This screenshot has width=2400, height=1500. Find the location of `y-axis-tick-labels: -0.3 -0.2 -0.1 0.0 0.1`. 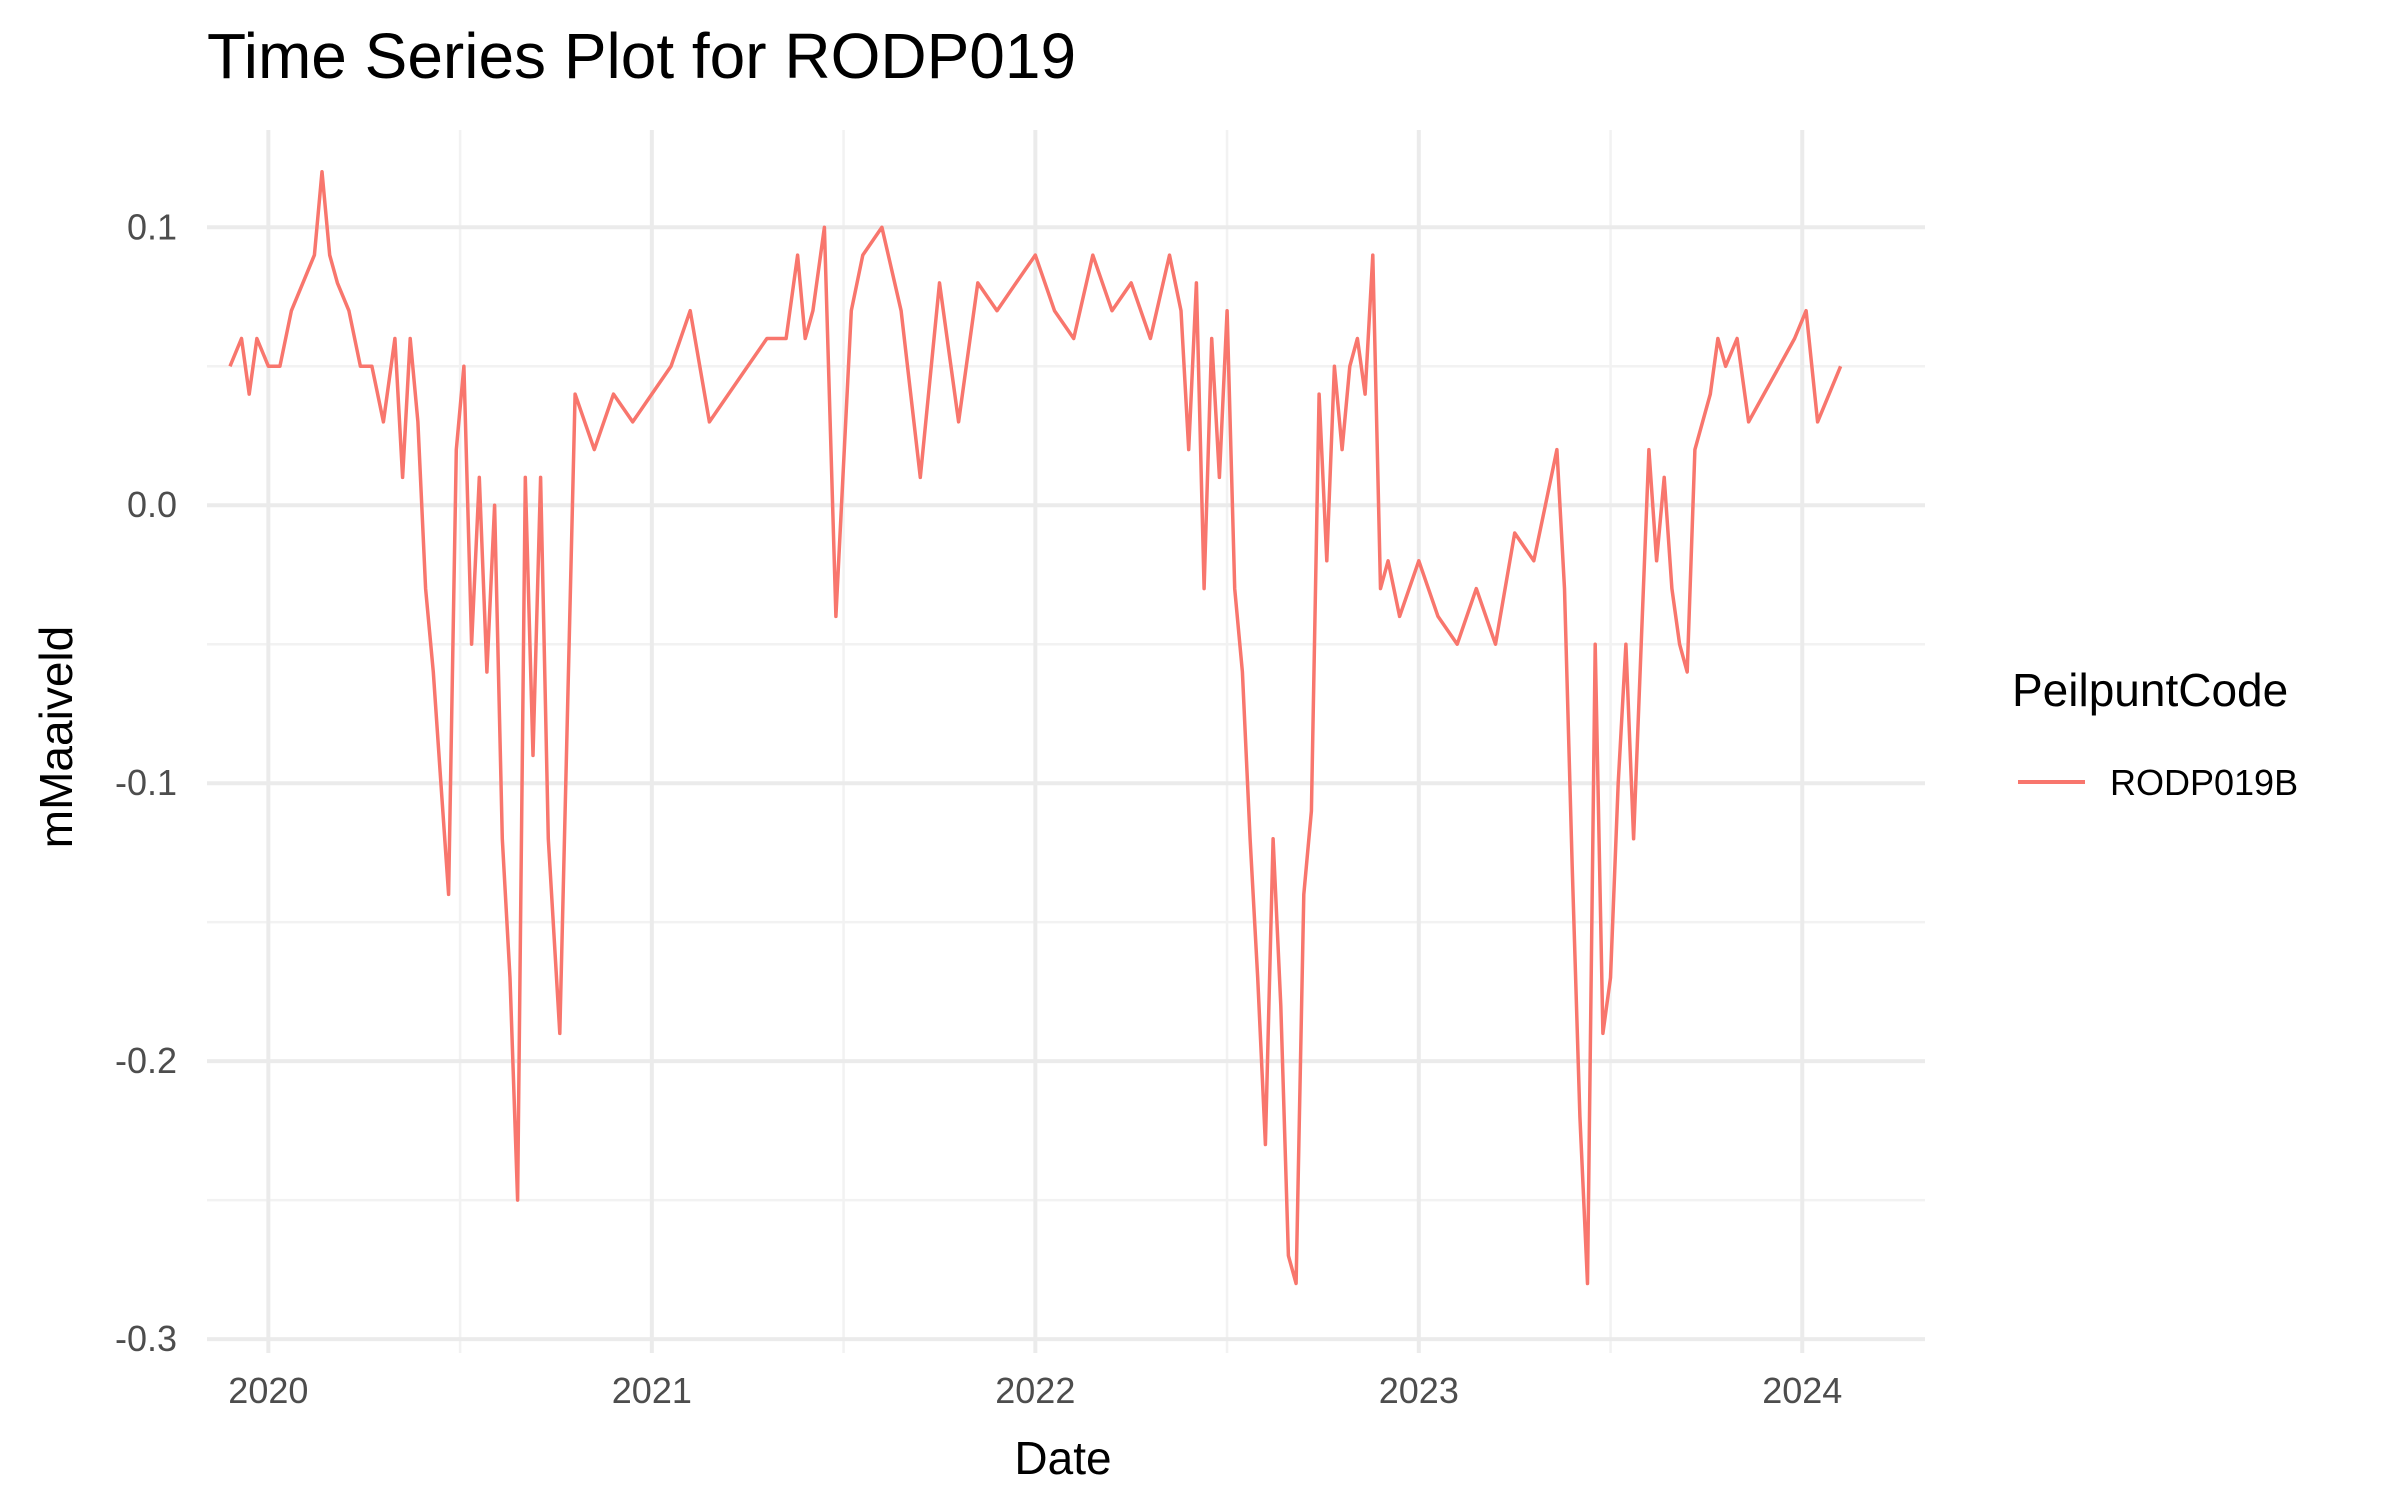

y-axis-tick-labels: -0.3 -0.2 -0.1 0.0 0.1 is located at coordinates (146, 782).